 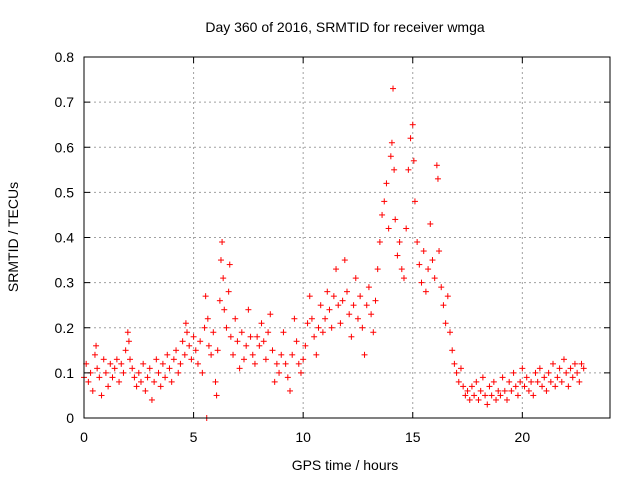 I want to click on y-tick-label: 0.2, so click(x=65, y=328).